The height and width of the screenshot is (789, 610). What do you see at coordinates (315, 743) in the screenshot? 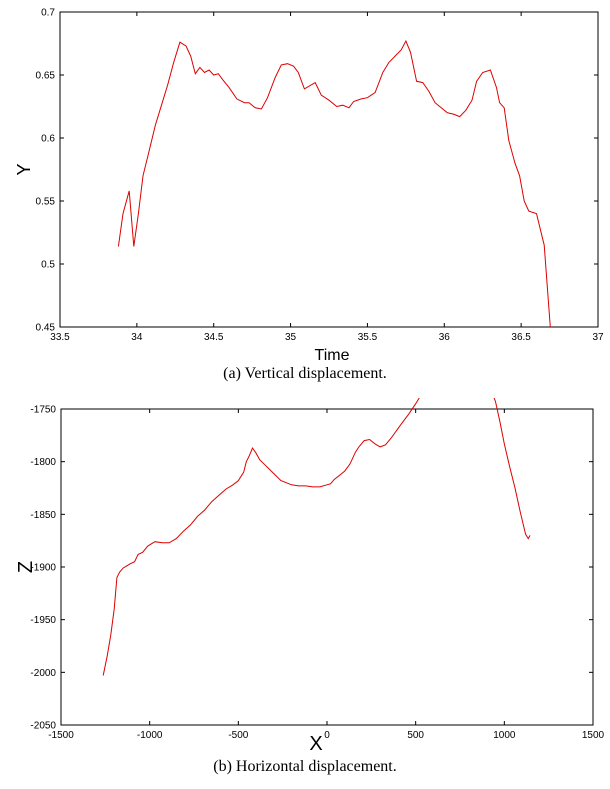
I see `x-axis-label: X` at bounding box center [315, 743].